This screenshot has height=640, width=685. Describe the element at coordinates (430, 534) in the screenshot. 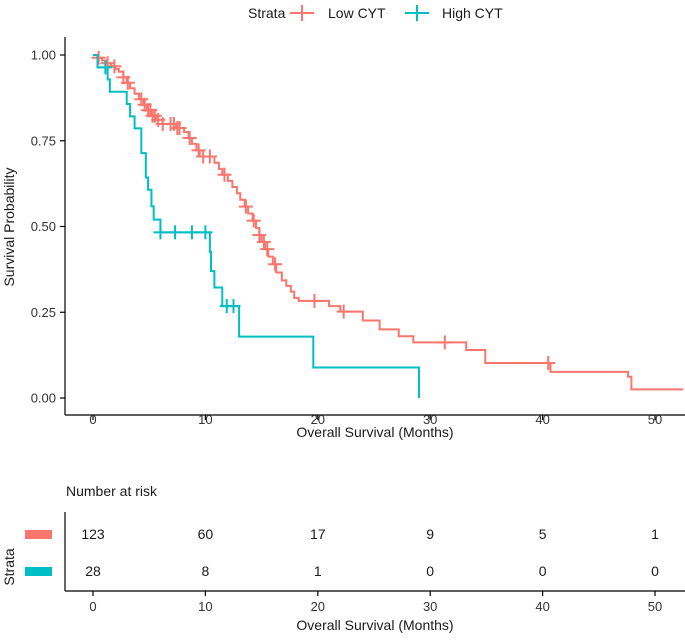

I see `risk-count-low-cyt: 9` at that location.